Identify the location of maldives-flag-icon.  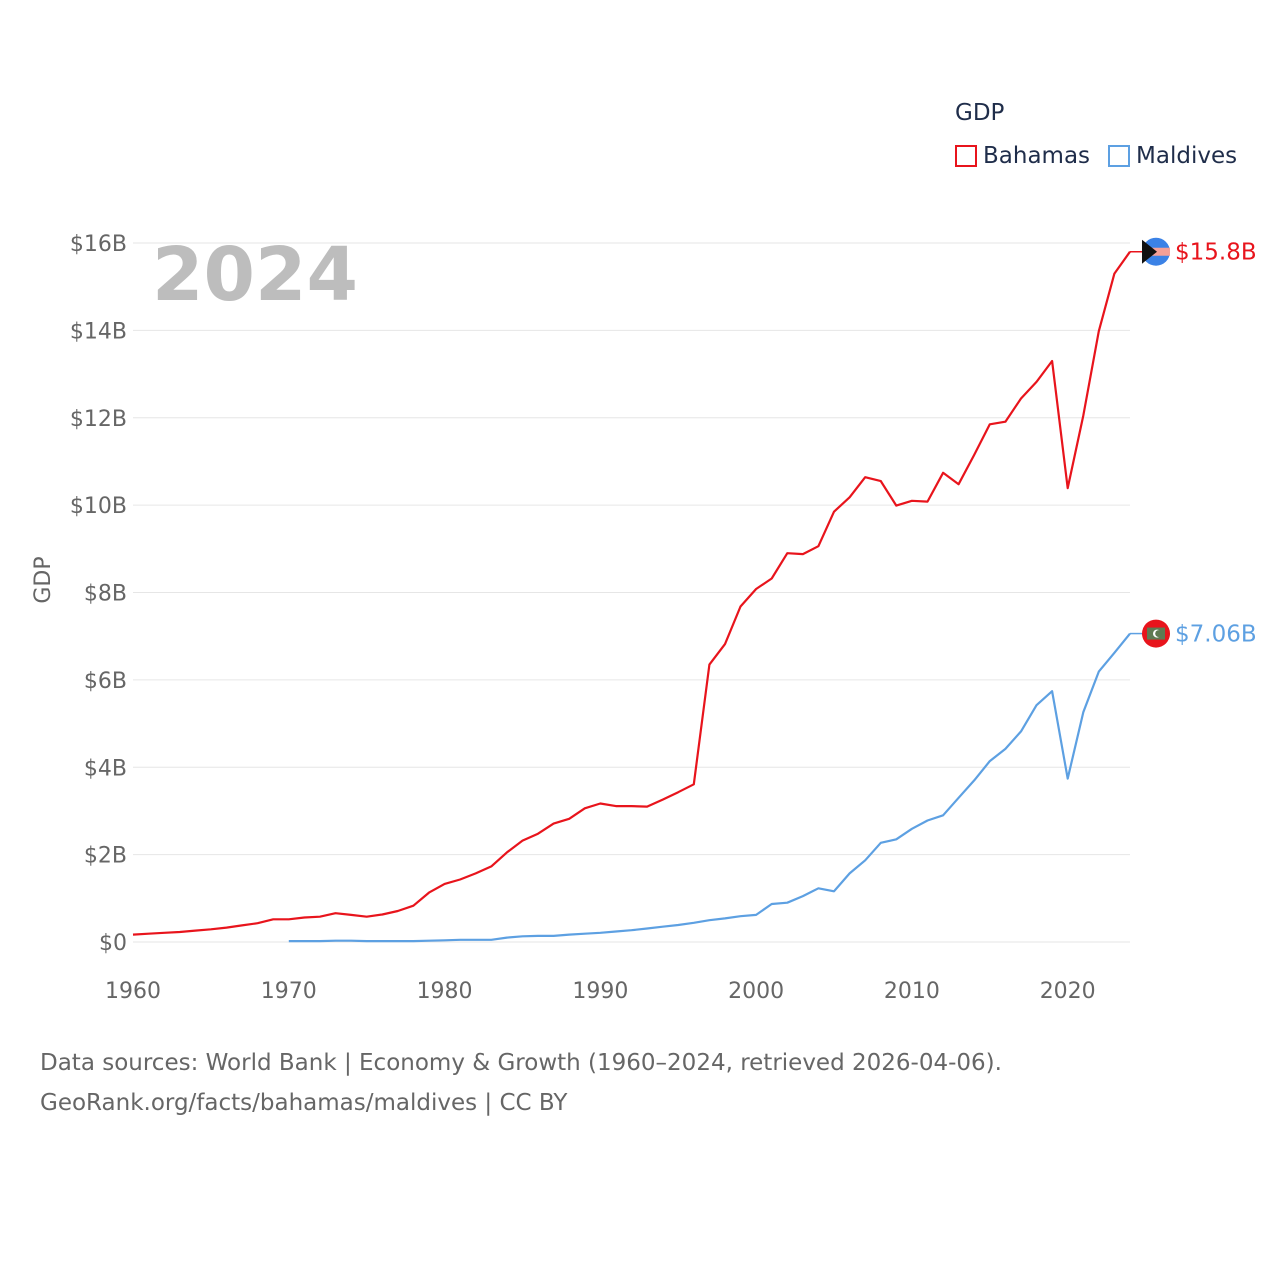
(1156, 633).